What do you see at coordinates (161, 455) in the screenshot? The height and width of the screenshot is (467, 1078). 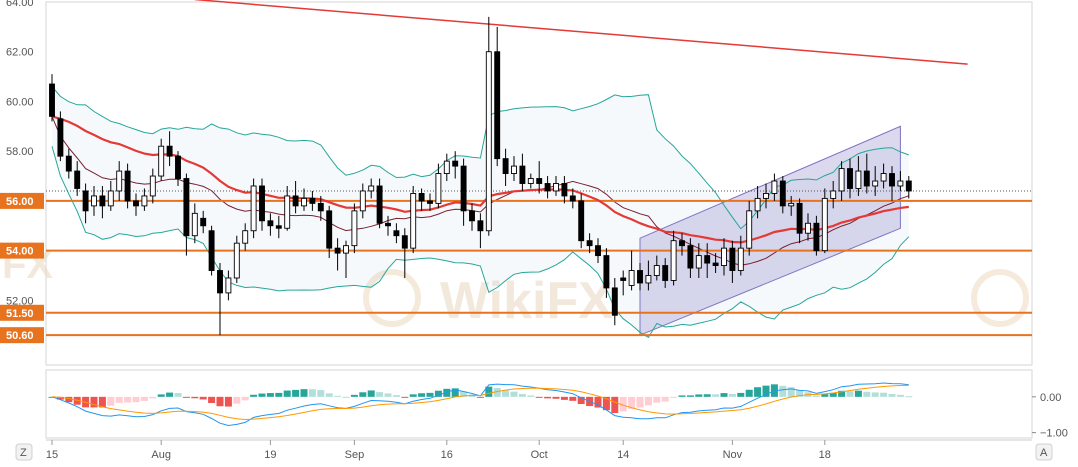 I see `time-tick-label-1: Aug` at bounding box center [161, 455].